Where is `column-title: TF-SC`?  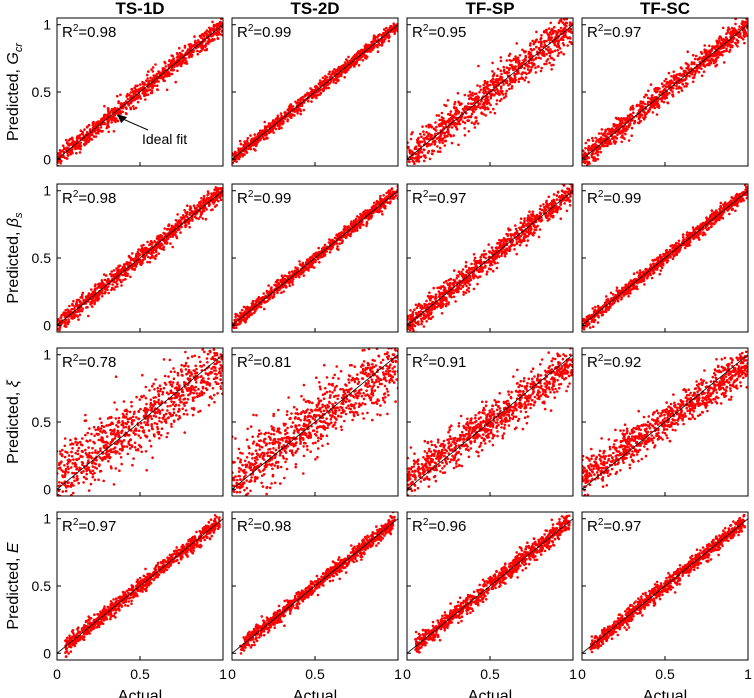
column-title: TF-SC is located at coordinates (665, 9).